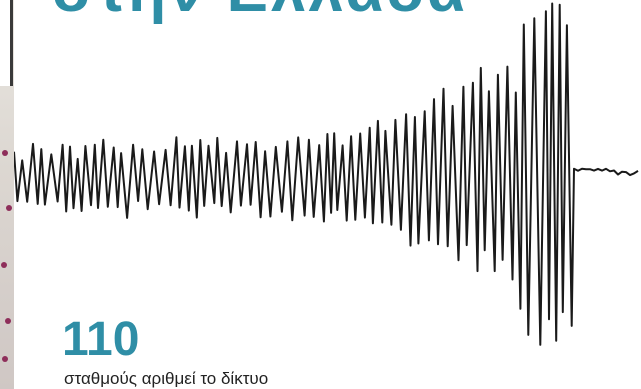 The width and height of the screenshot is (641, 389). I want to click on left-image-strip, so click(7, 194).